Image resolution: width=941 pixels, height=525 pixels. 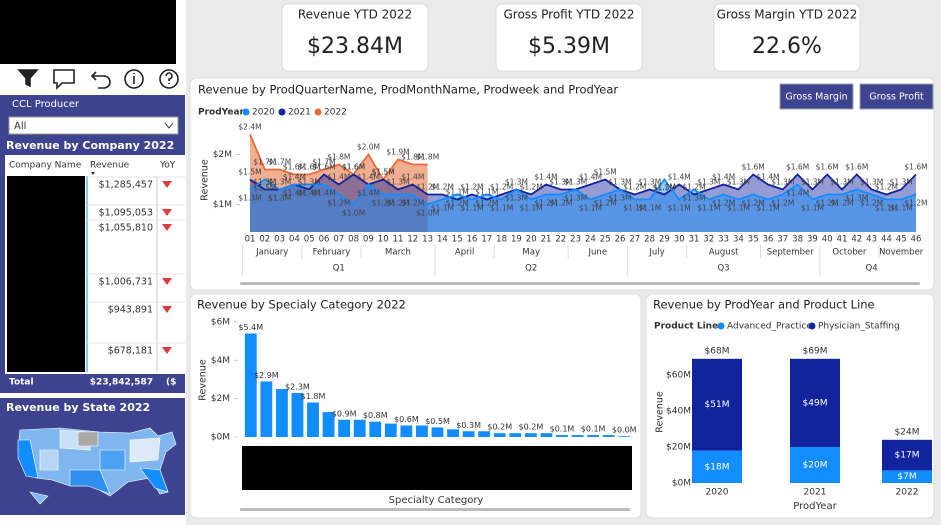 I want to click on y-tick-label: $2M, so click(x=220, y=399).